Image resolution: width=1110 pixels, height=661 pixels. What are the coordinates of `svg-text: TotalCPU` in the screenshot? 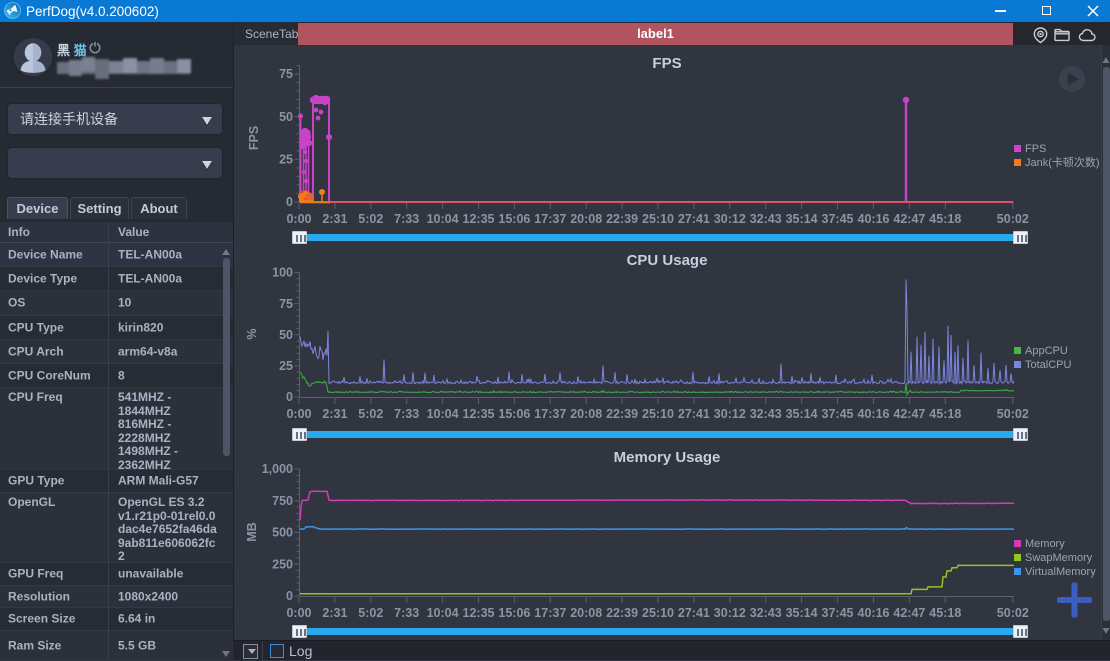 It's located at (1048, 365).